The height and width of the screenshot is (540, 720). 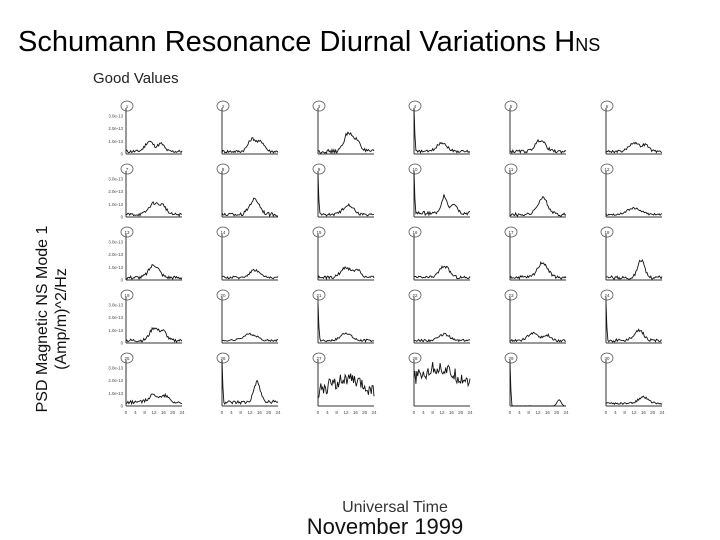 I want to click on panel-day-label: 2, so click(x=223, y=106).